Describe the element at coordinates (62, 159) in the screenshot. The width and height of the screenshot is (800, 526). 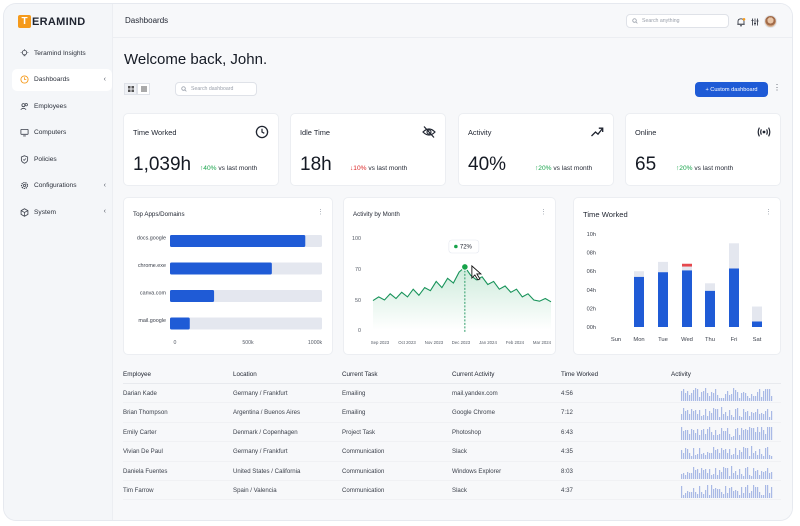
I see `sidebar-item-policies: Policies` at that location.